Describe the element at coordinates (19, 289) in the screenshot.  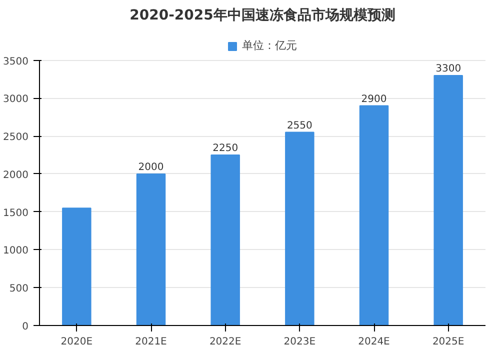
I see `y-tick-label: 500` at that location.